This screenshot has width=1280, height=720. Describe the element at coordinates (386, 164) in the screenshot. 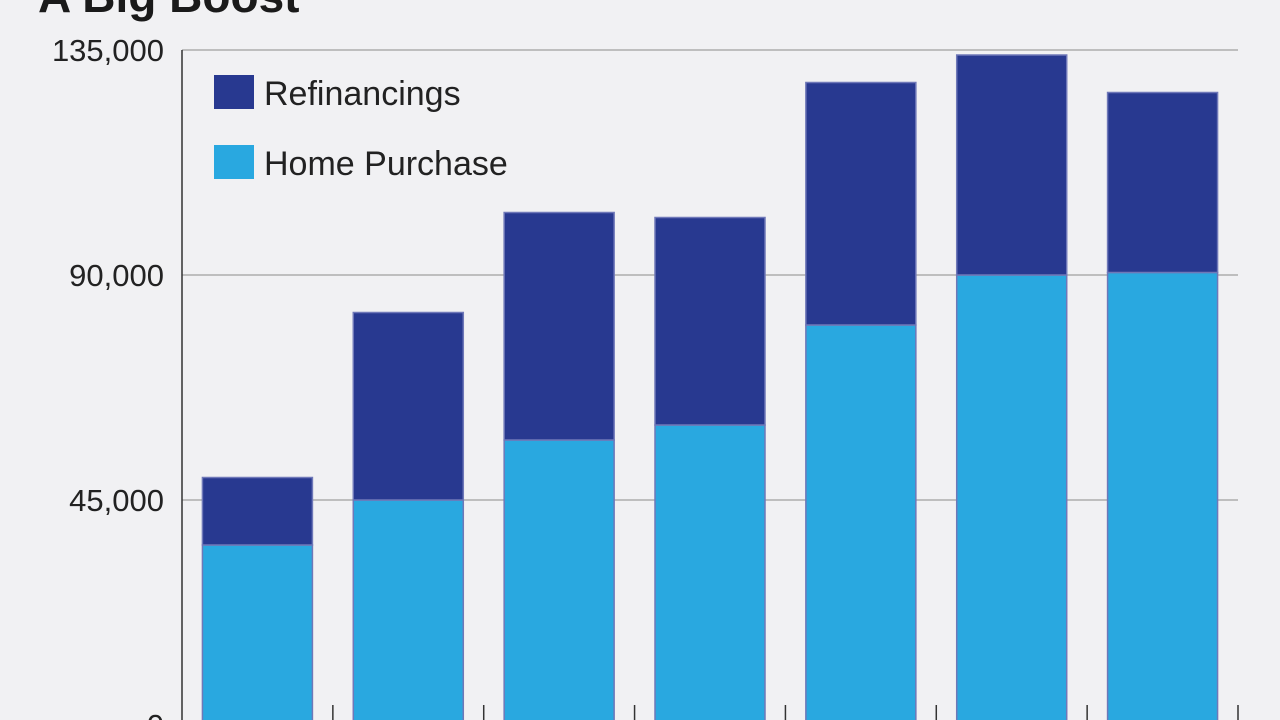

I see `legend-label-home-purchase: Home Purchase` at that location.